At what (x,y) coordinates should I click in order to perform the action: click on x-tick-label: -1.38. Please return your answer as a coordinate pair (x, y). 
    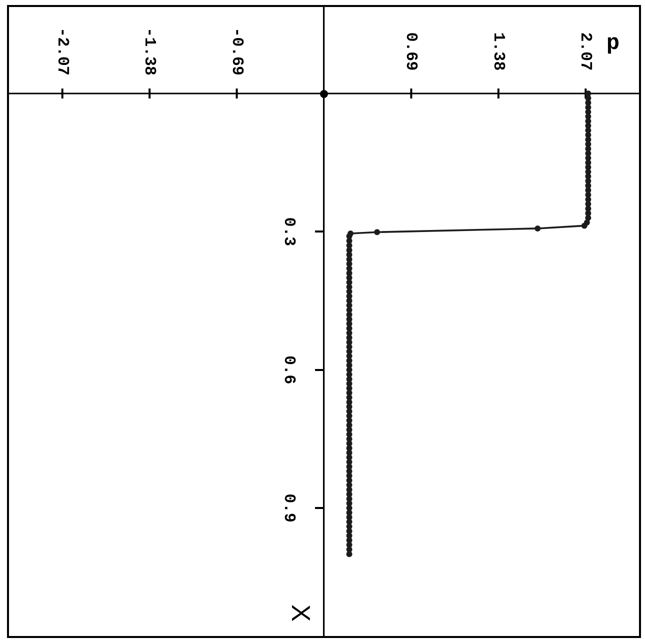
    Looking at the image, I should click on (149, 52).